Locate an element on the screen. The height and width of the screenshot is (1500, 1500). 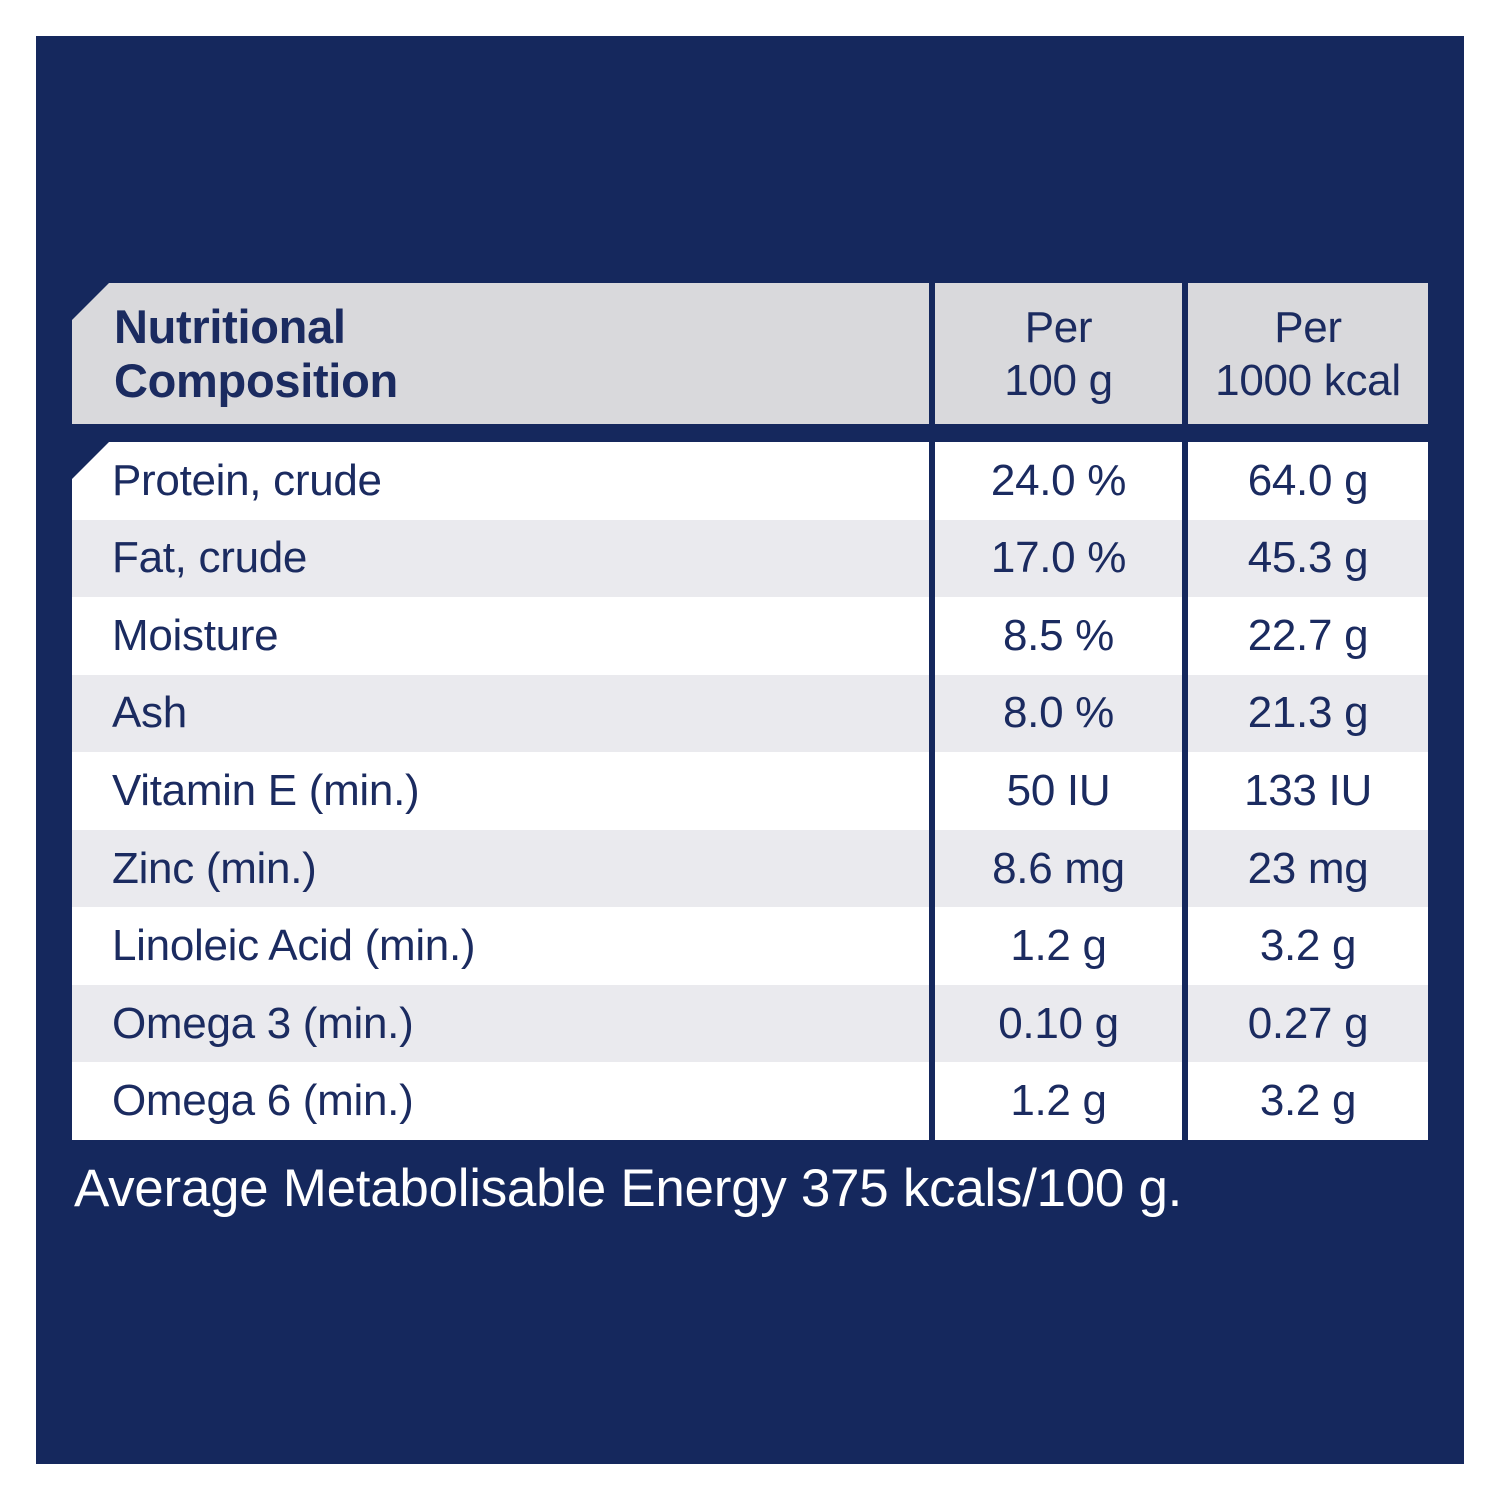
per-1000kcal-value: 45.3 g is located at coordinates (1308, 558).